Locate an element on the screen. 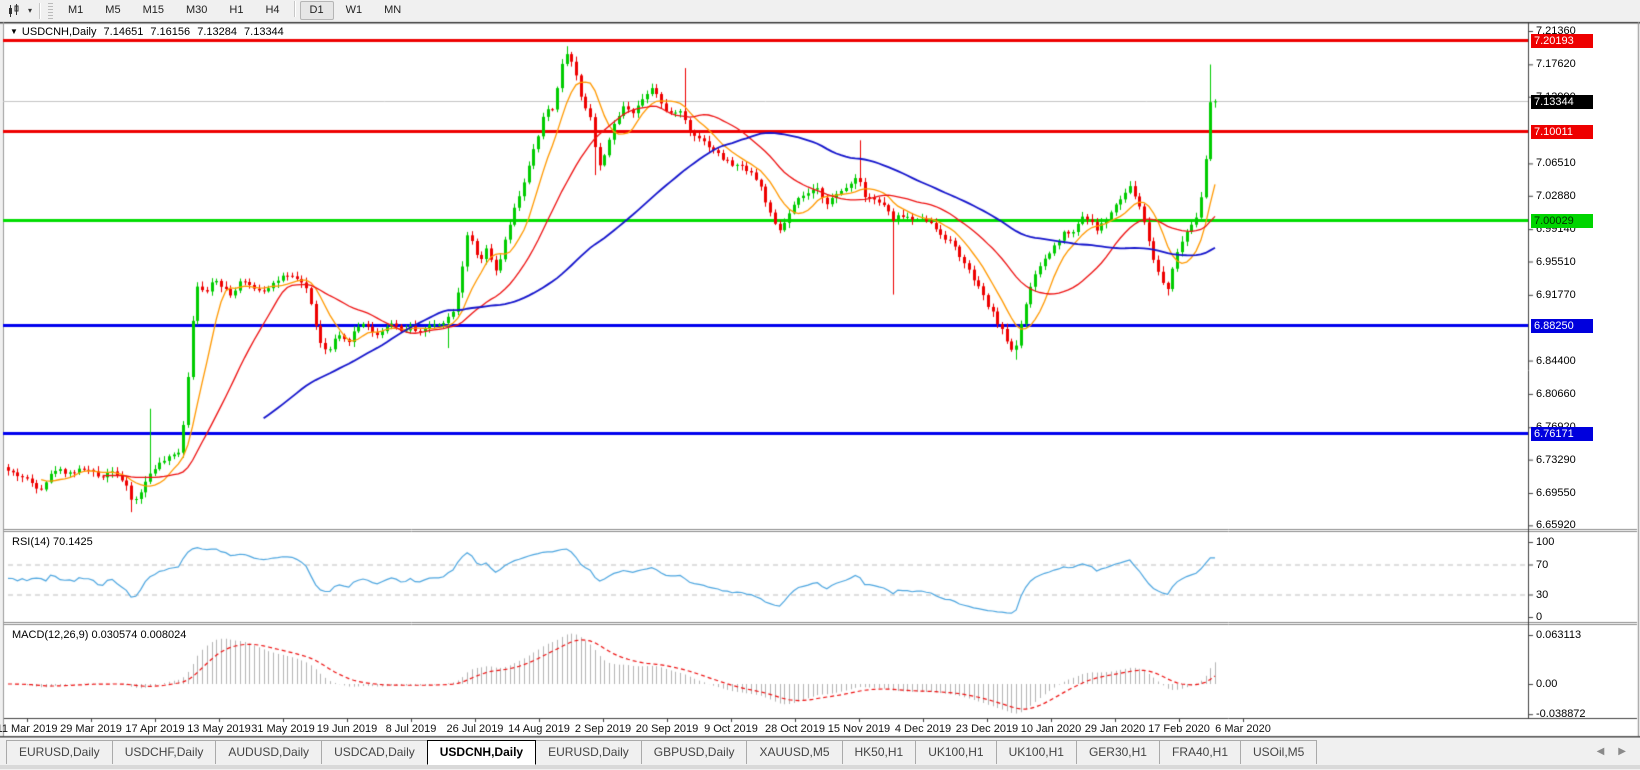  macd-tick-label: 0.063113 is located at coordinates (1559, 635).